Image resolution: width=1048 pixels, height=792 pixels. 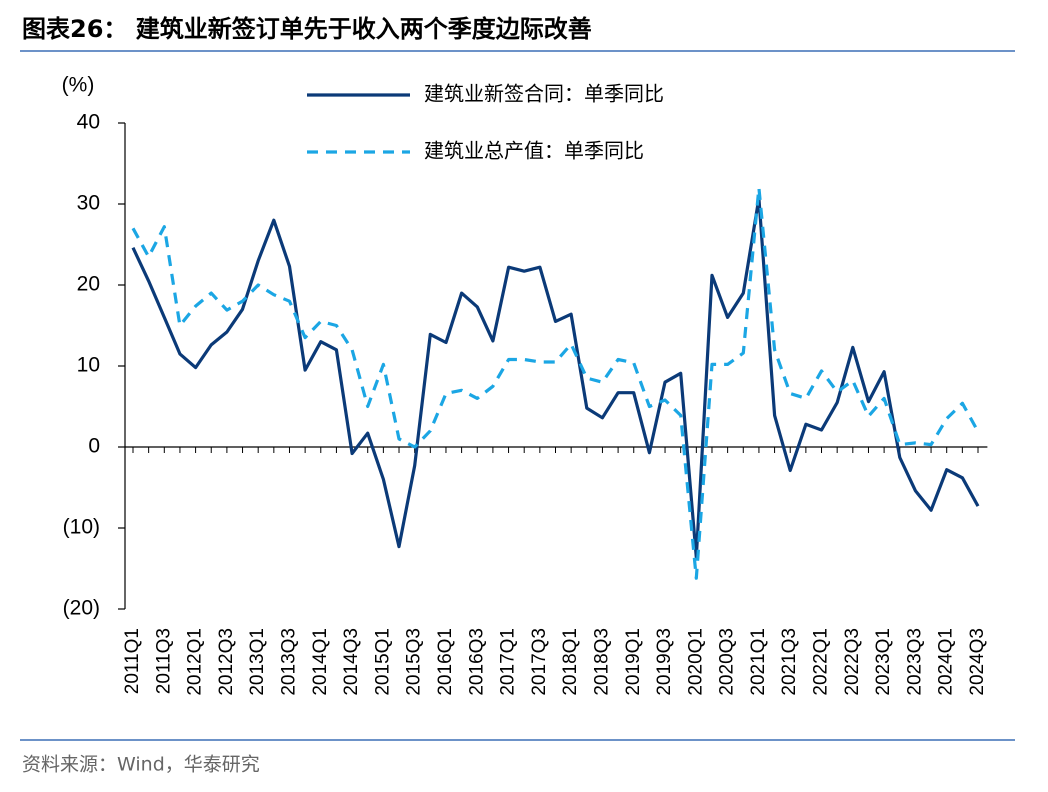 I want to click on x-tick-label: 2011Q3, so click(x=163, y=661).